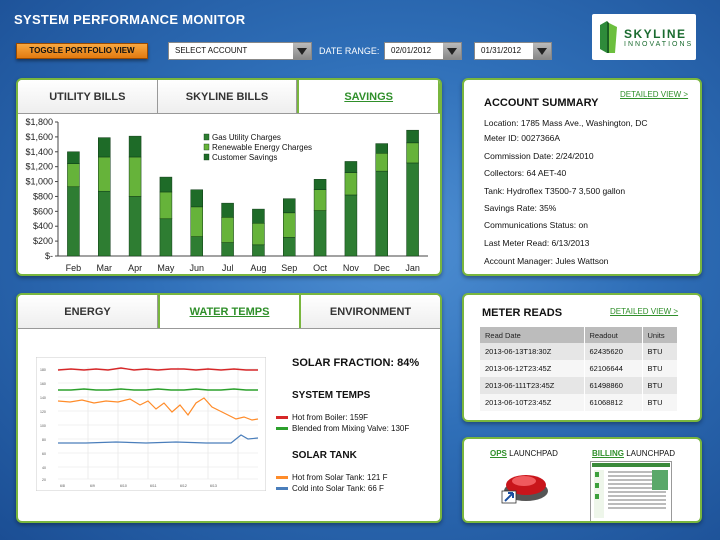 This screenshot has width=720, height=540. Describe the element at coordinates (44, 480) in the screenshot. I see `svg-text: 20` at that location.